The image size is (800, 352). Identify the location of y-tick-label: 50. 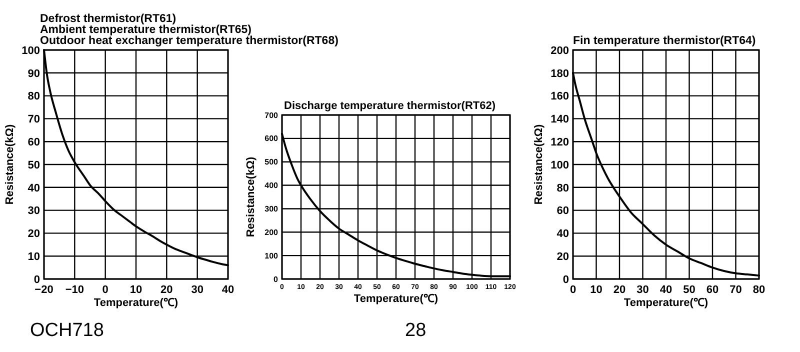
(34, 165).